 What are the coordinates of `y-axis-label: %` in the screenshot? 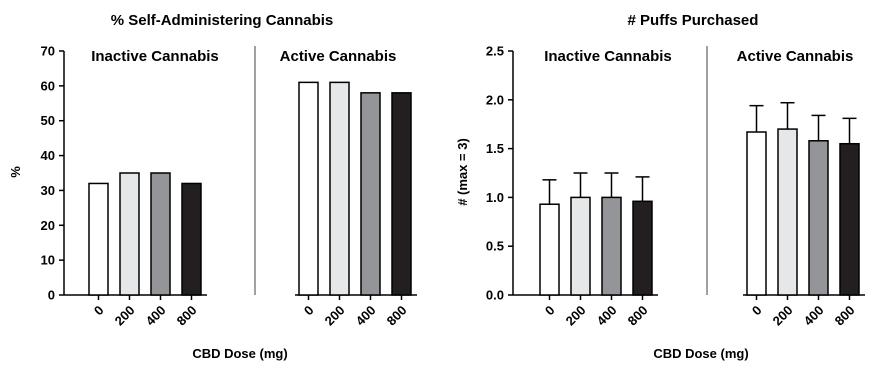 It's located at (15, 172).